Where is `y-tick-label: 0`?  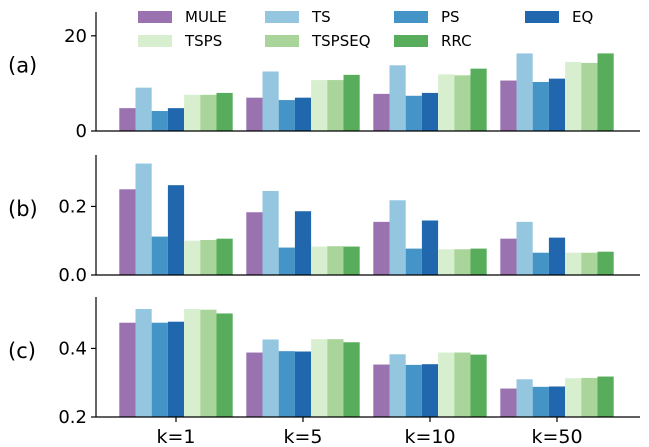 y-tick-label: 0 is located at coordinates (81, 131).